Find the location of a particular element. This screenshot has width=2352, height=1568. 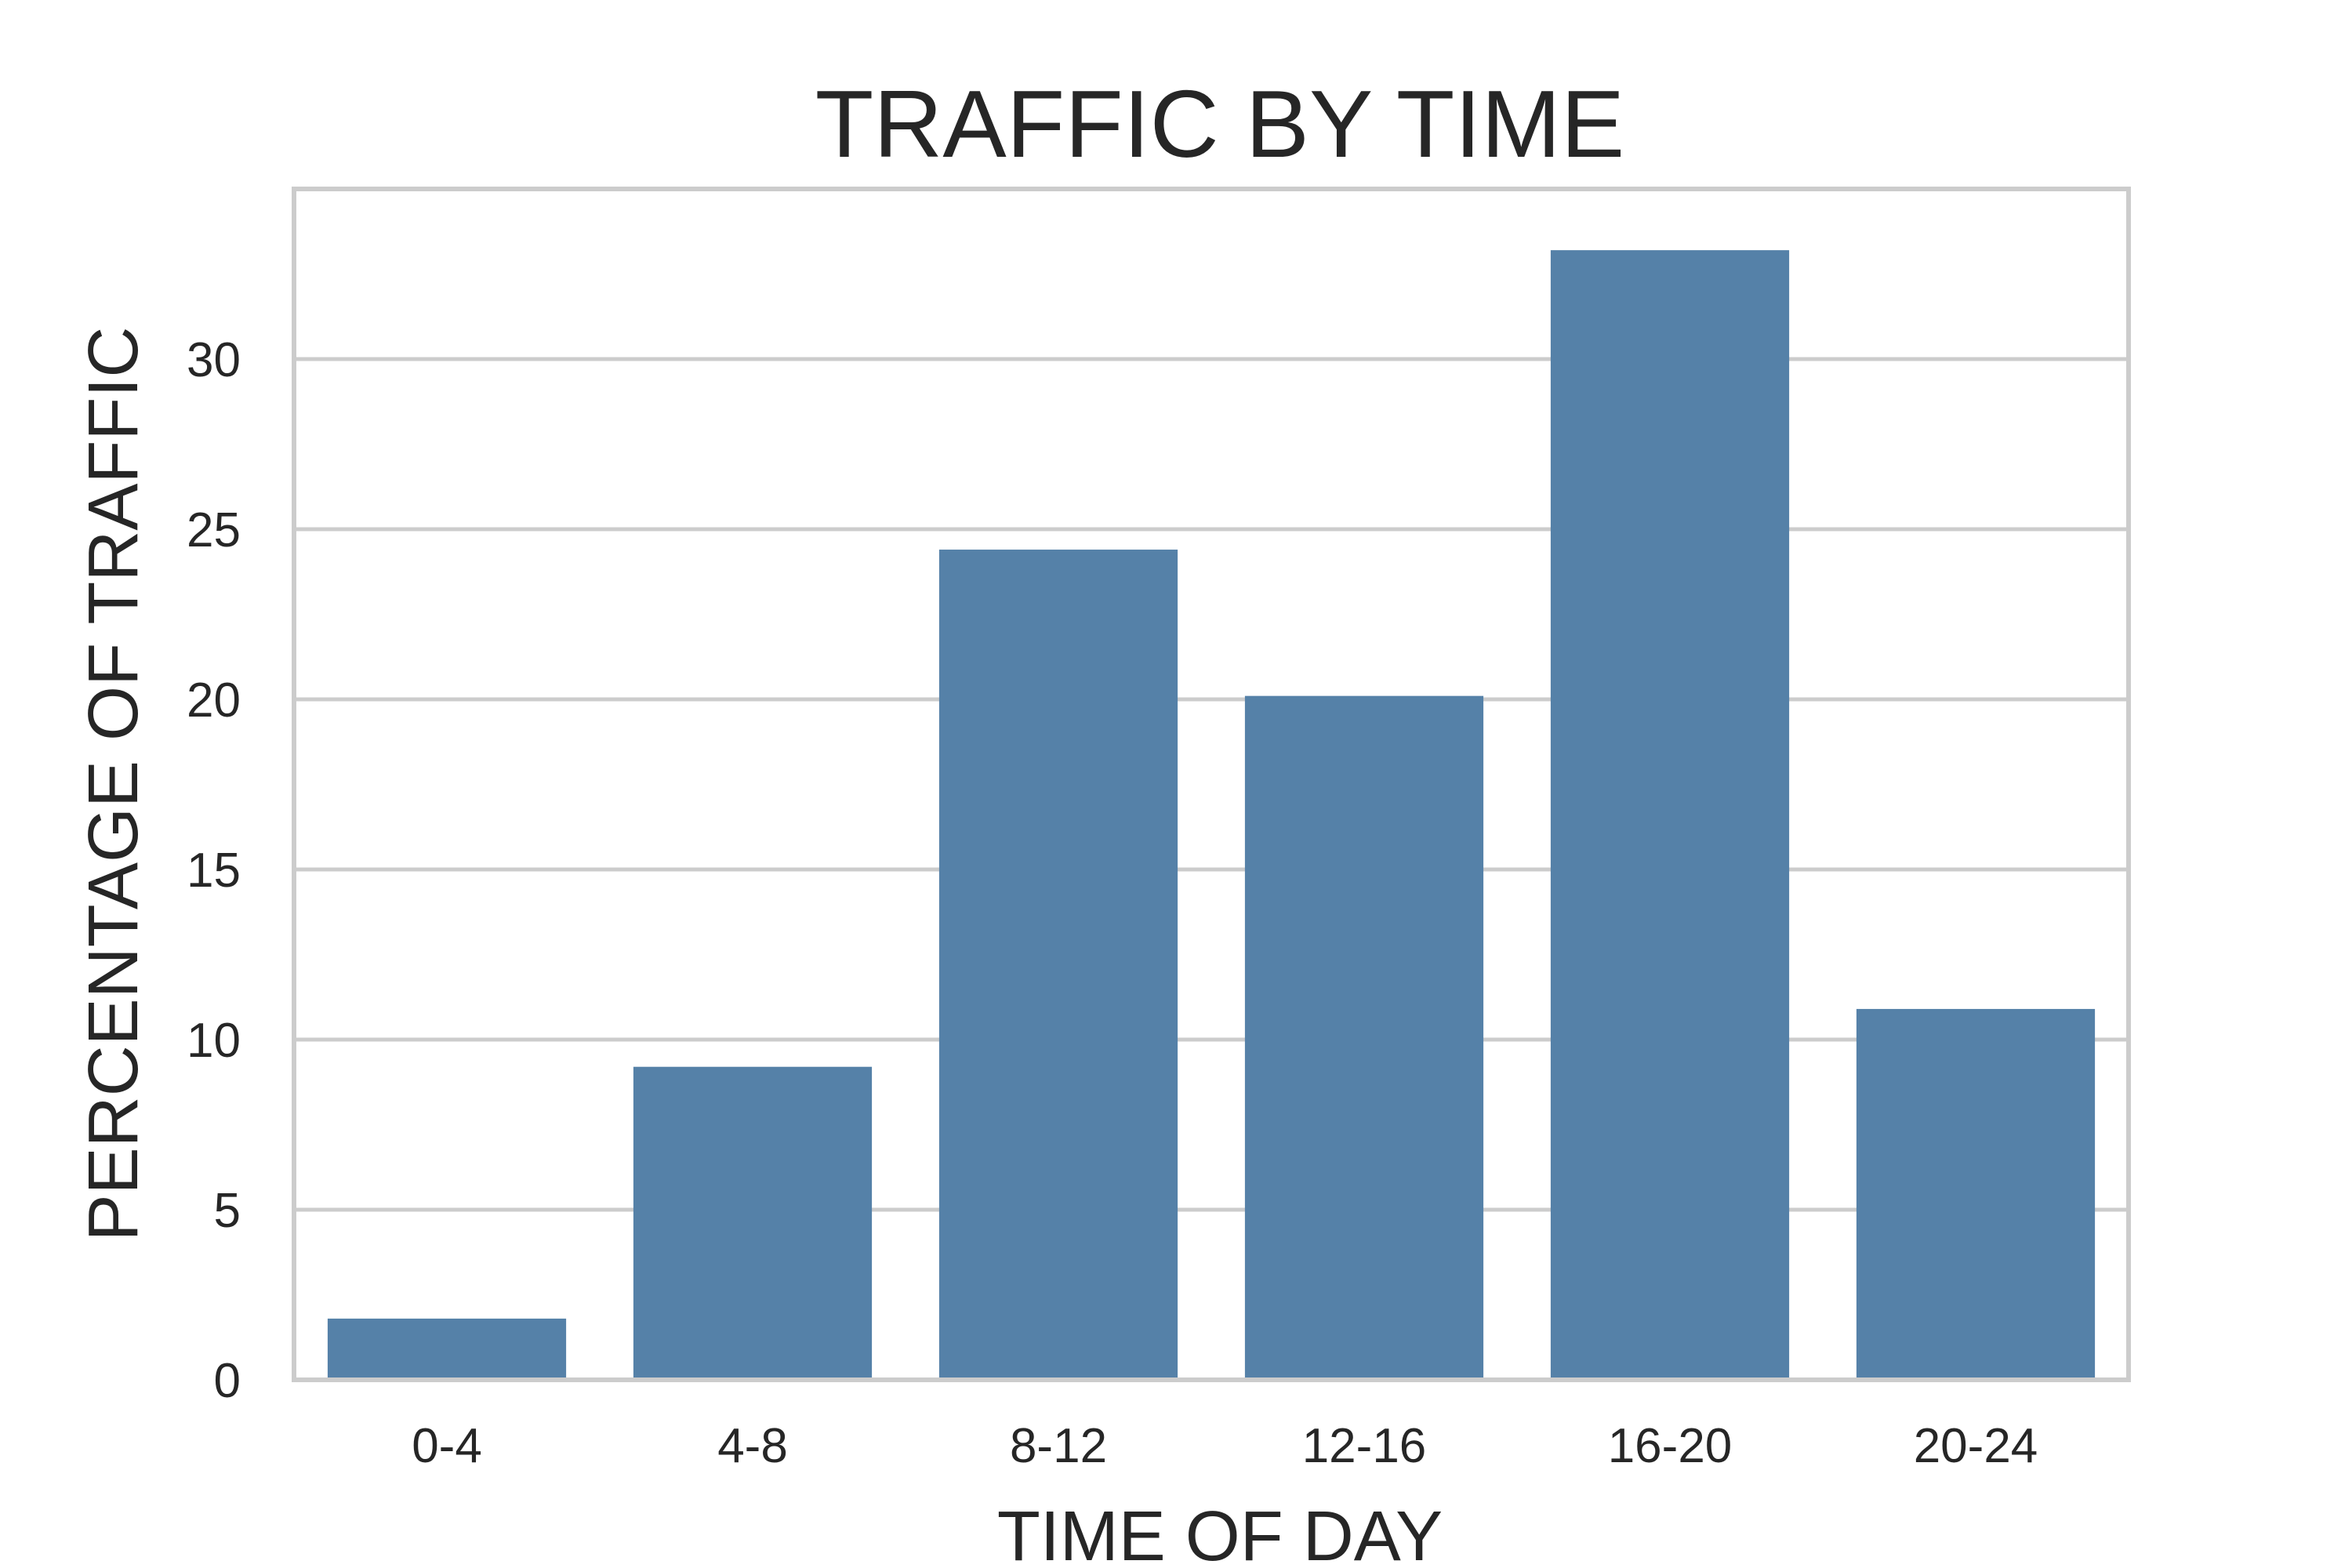

y-tick-label: 20 is located at coordinates (214, 700).